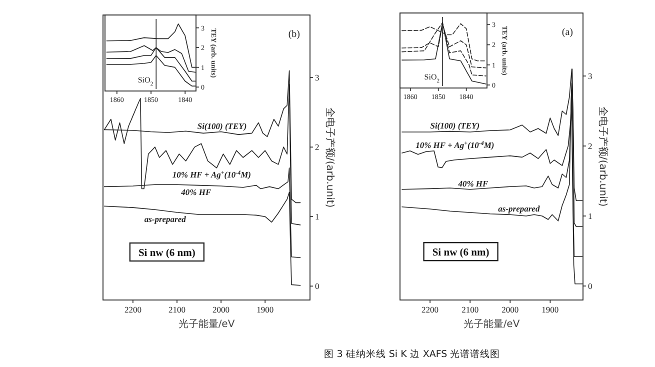 Image resolution: width=655 pixels, height=367 pixels. What do you see at coordinates (412, 354) in the screenshot?
I see `caption: 图 3 硅纳米线 Si K 边 XAFS 光谱谱线图` at bounding box center [412, 354].